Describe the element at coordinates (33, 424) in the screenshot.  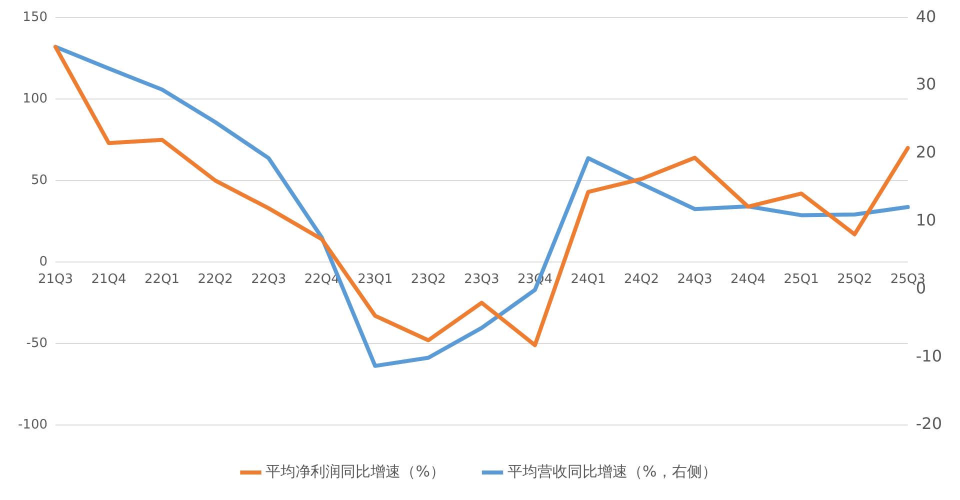
I see `y-tick-label: -100` at that location.